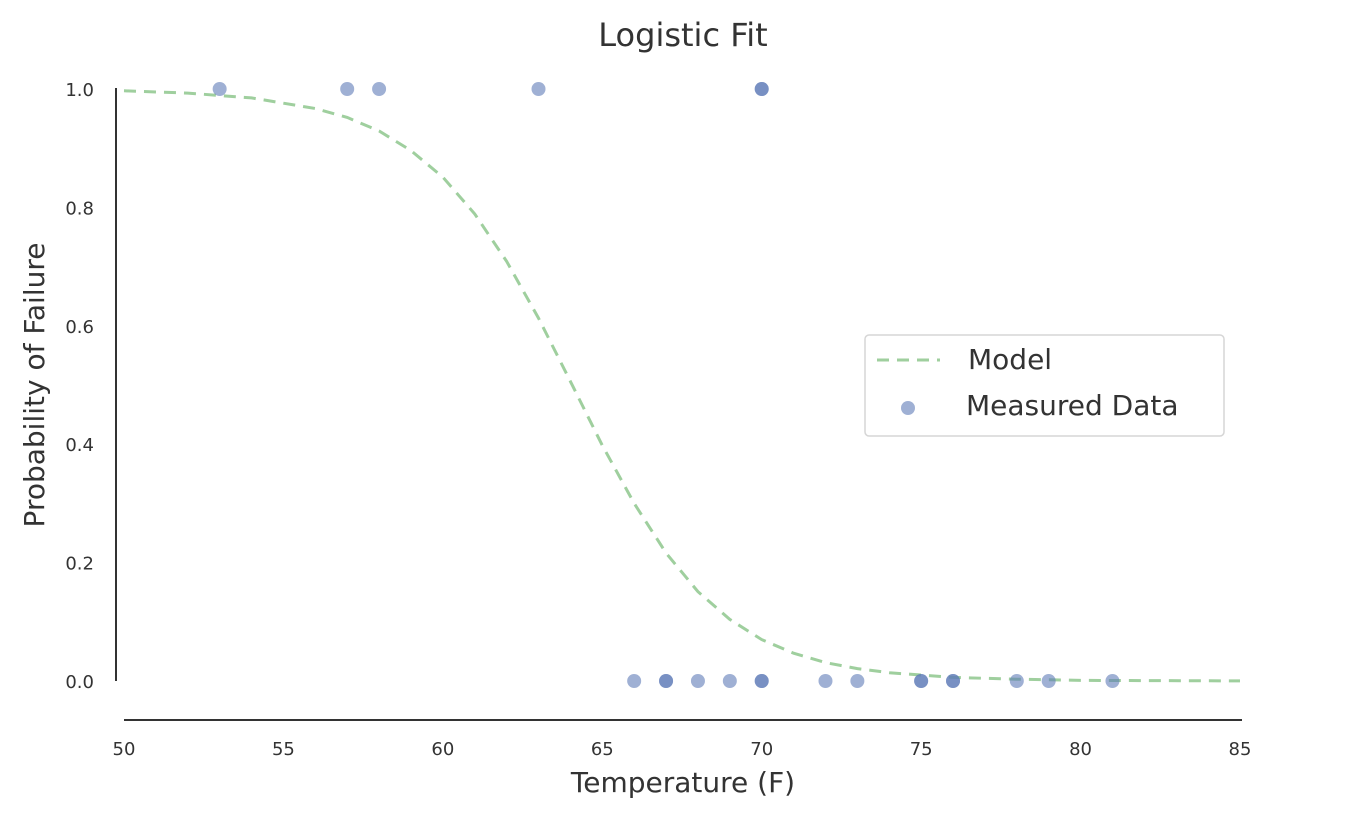 The height and width of the screenshot is (826, 1360). I want to click on legend-measured-swatch, so click(908, 408).